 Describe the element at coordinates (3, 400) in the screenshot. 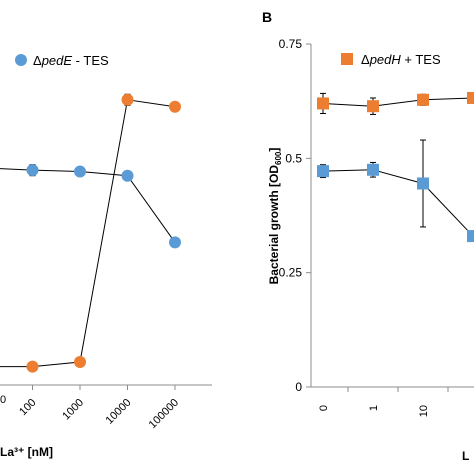

I see `x-tick-label-a-cropped: 0` at that location.